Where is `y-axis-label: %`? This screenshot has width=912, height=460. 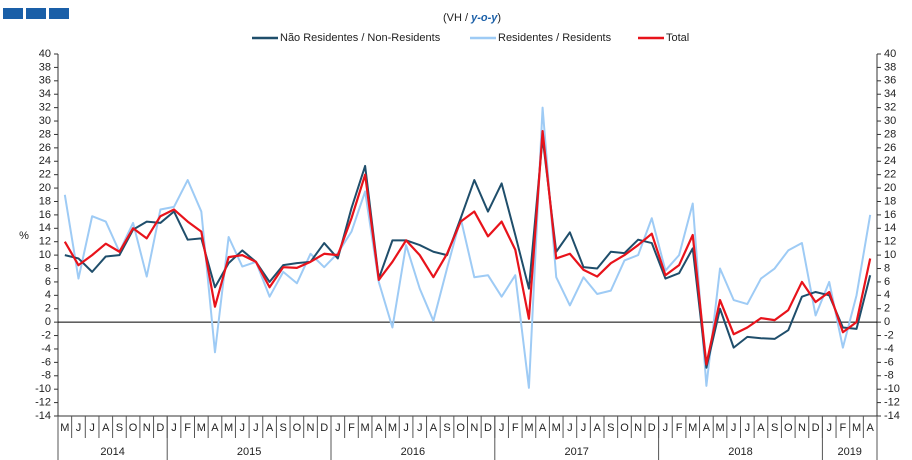
y-axis-label: % is located at coordinates (24, 236).